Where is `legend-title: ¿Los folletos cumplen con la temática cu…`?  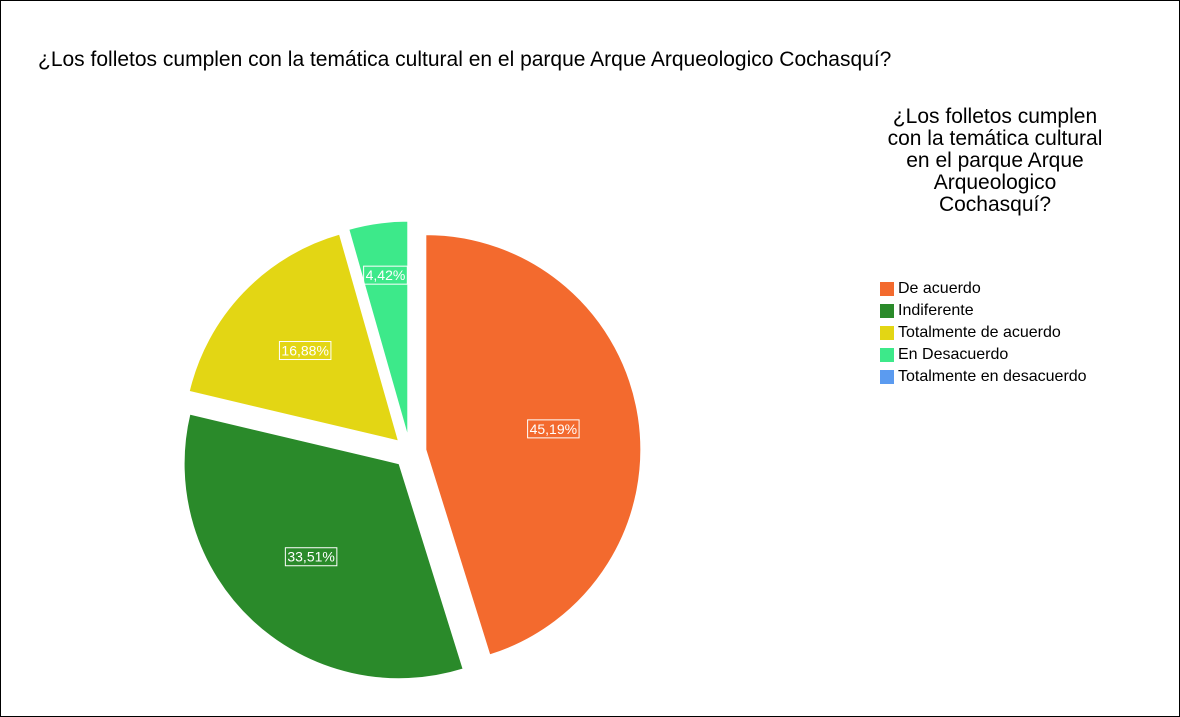
legend-title: ¿Los folletos cumplen con la temática cu… is located at coordinates (995, 160).